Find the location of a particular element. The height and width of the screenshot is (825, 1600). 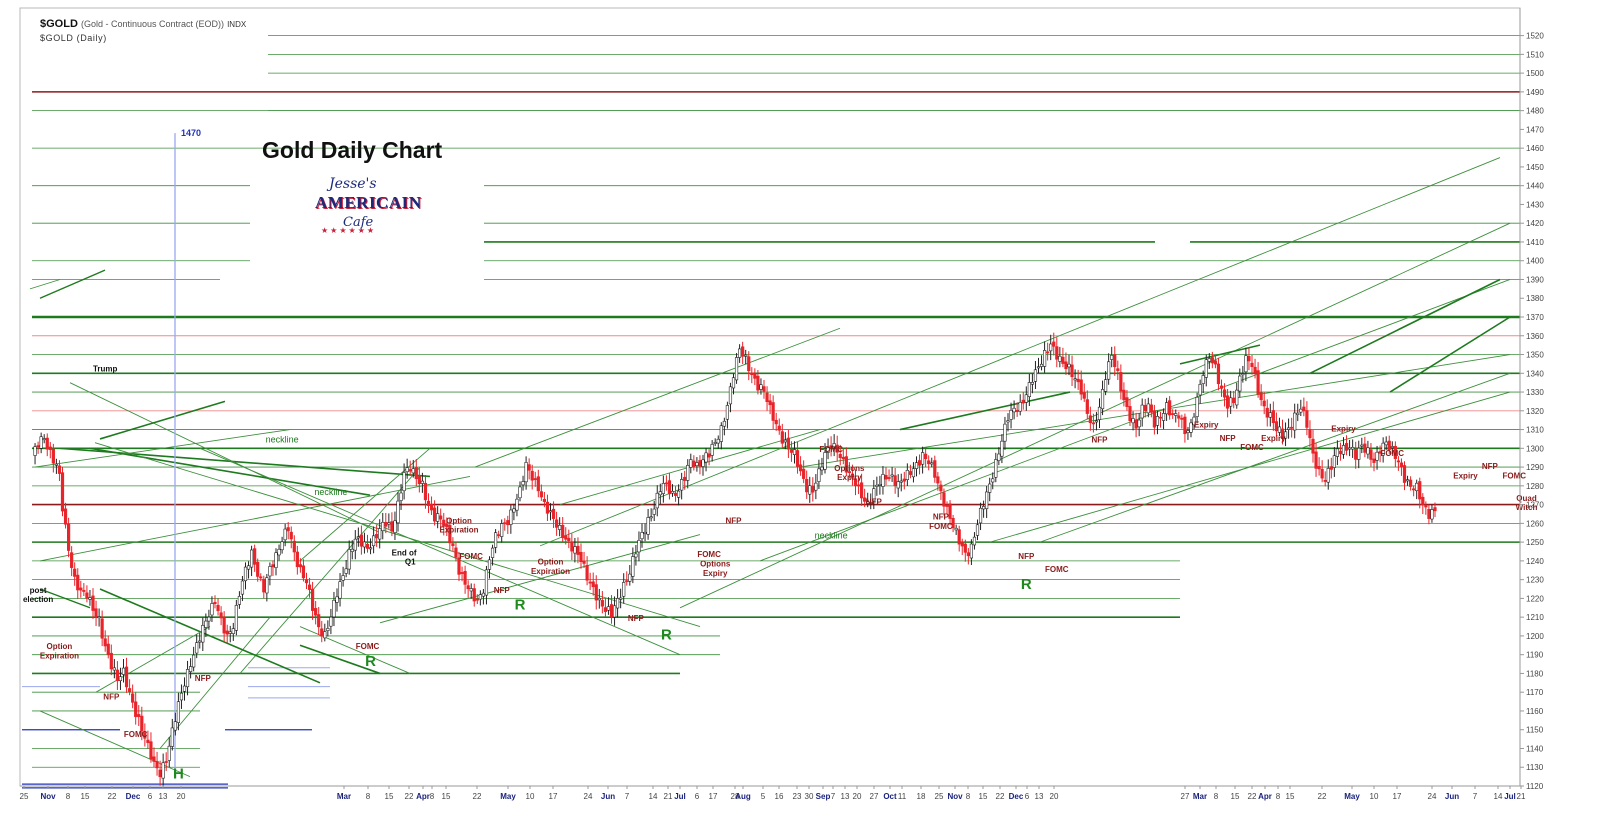

x-tick-label: 11 is located at coordinates (902, 796).